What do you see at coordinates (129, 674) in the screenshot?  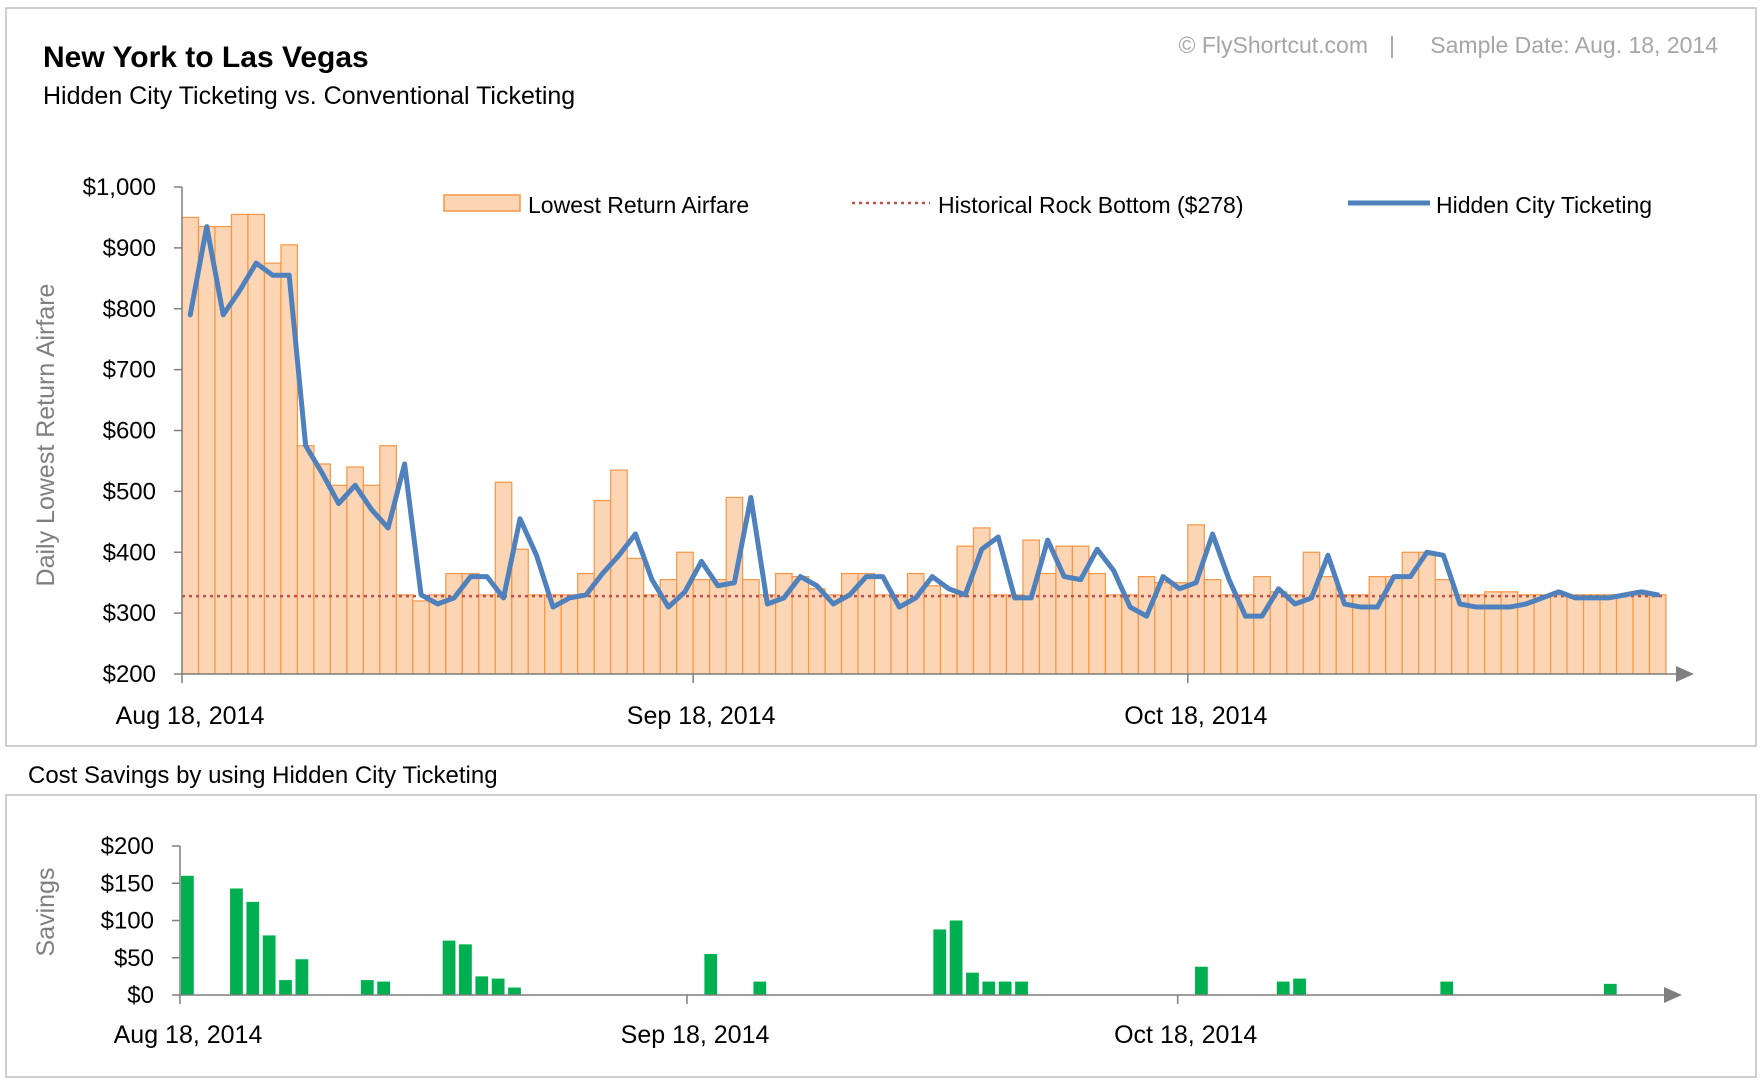 I see `main-y-tick-label: $200` at bounding box center [129, 674].